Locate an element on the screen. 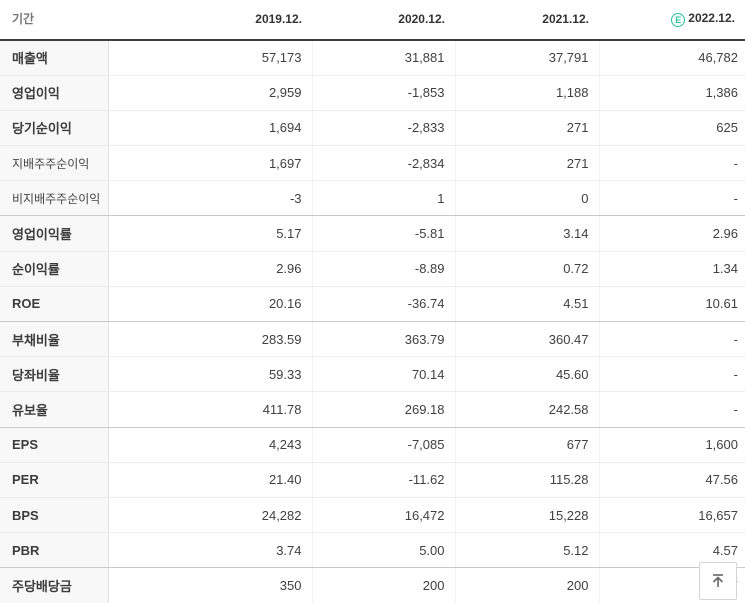  row-label: 유보율 is located at coordinates (54, 409).